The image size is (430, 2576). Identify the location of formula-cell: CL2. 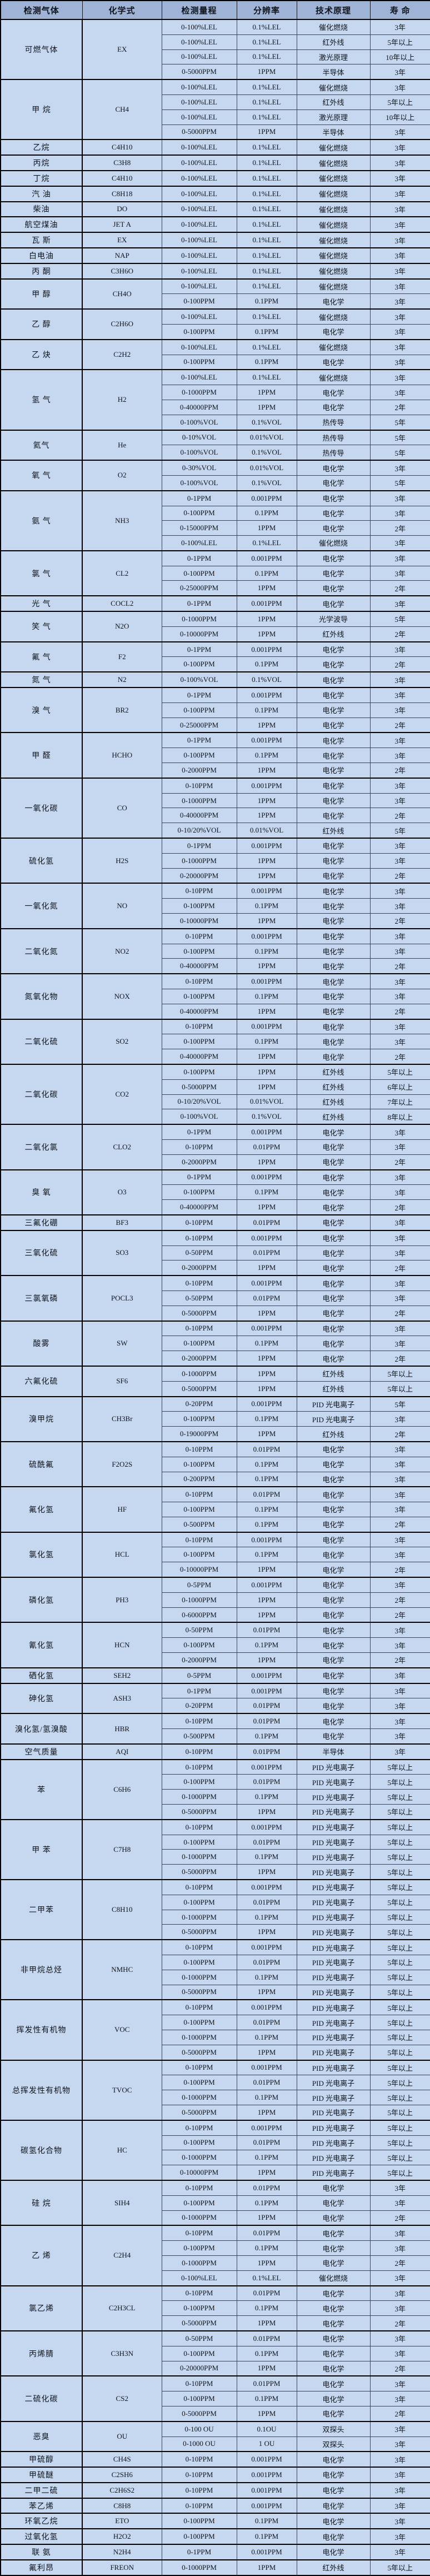
(122, 573).